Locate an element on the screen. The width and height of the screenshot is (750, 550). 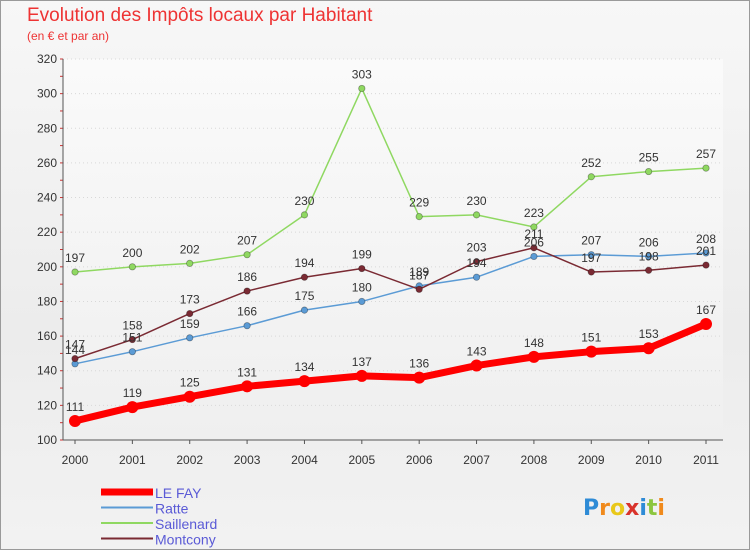
data-label: 153 is located at coordinates (649, 334).